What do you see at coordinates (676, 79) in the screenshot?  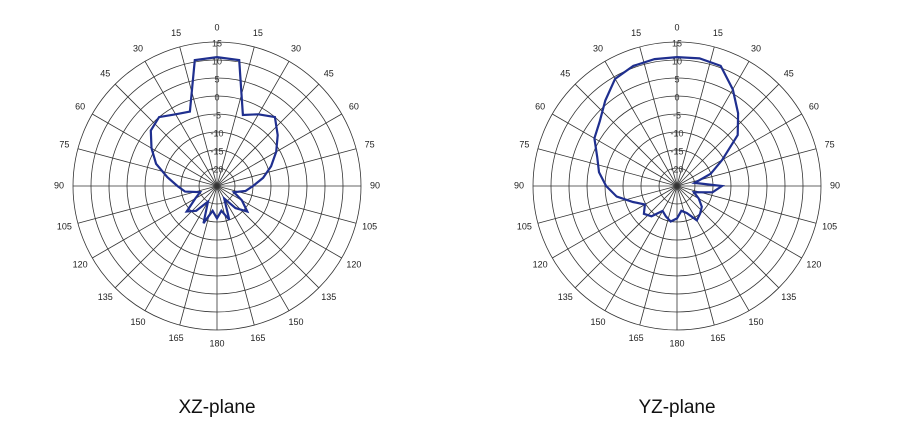 I see `r-tick-label: 5` at bounding box center [676, 79].